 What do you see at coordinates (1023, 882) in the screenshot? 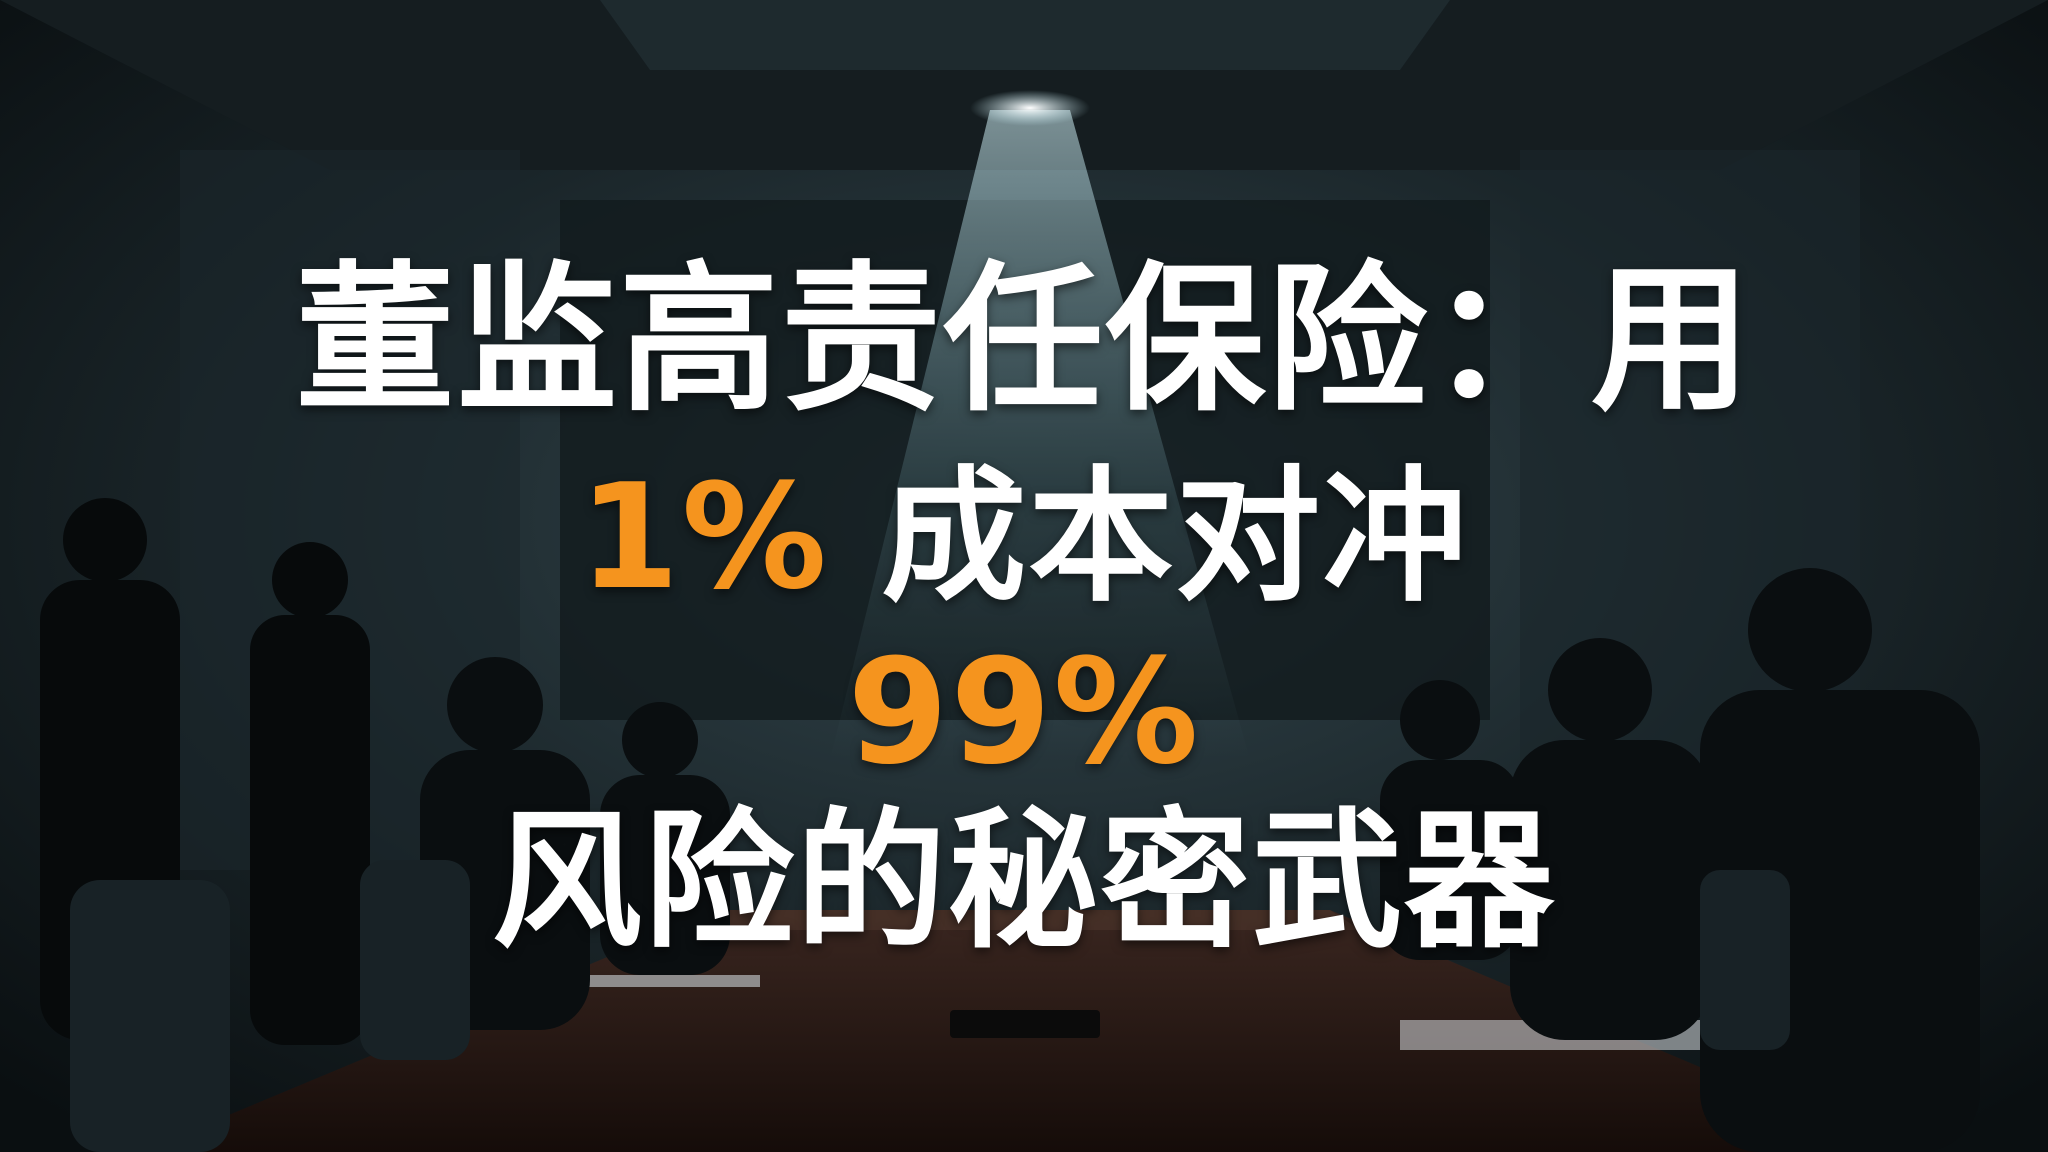
I see `headline-line-4: 风险的秘密武器` at bounding box center [1023, 882].